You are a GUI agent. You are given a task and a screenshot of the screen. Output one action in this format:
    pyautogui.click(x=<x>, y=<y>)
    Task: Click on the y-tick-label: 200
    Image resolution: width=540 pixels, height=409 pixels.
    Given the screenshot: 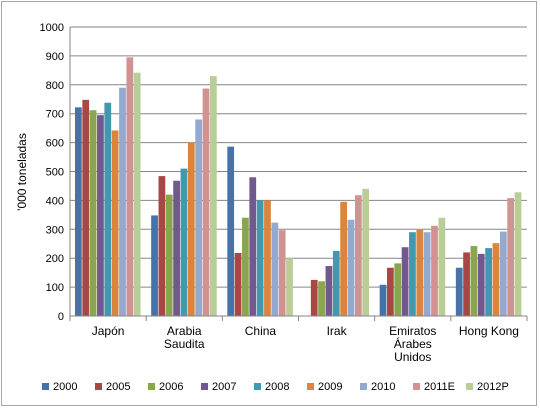 What is the action you would take?
    pyautogui.click(x=55, y=259)
    